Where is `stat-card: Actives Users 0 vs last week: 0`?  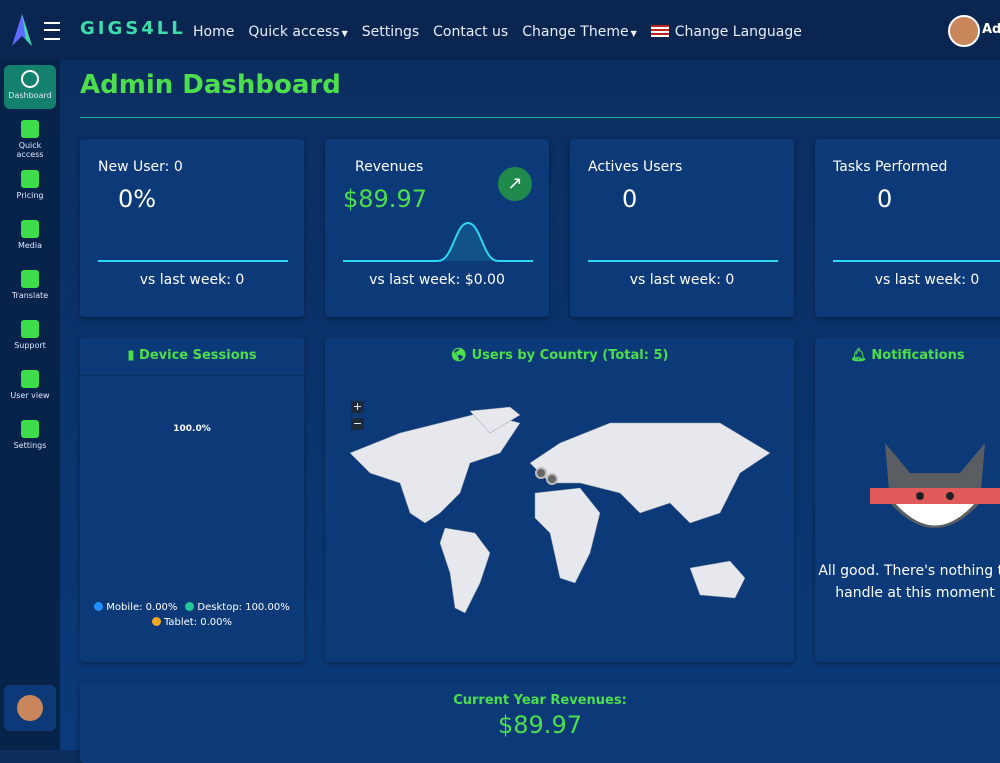
stat-card: Actives Users 0 vs last week: 0 is located at coordinates (682, 228).